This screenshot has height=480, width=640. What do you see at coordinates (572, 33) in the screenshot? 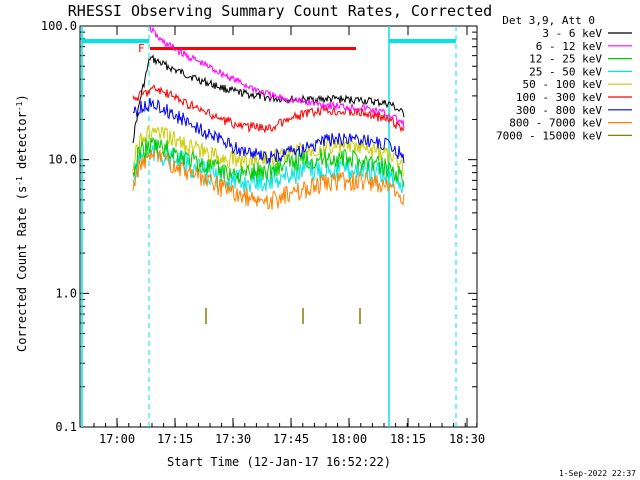
I see `legend-entry-label: 3 - 6 keV` at bounding box center [572, 33].